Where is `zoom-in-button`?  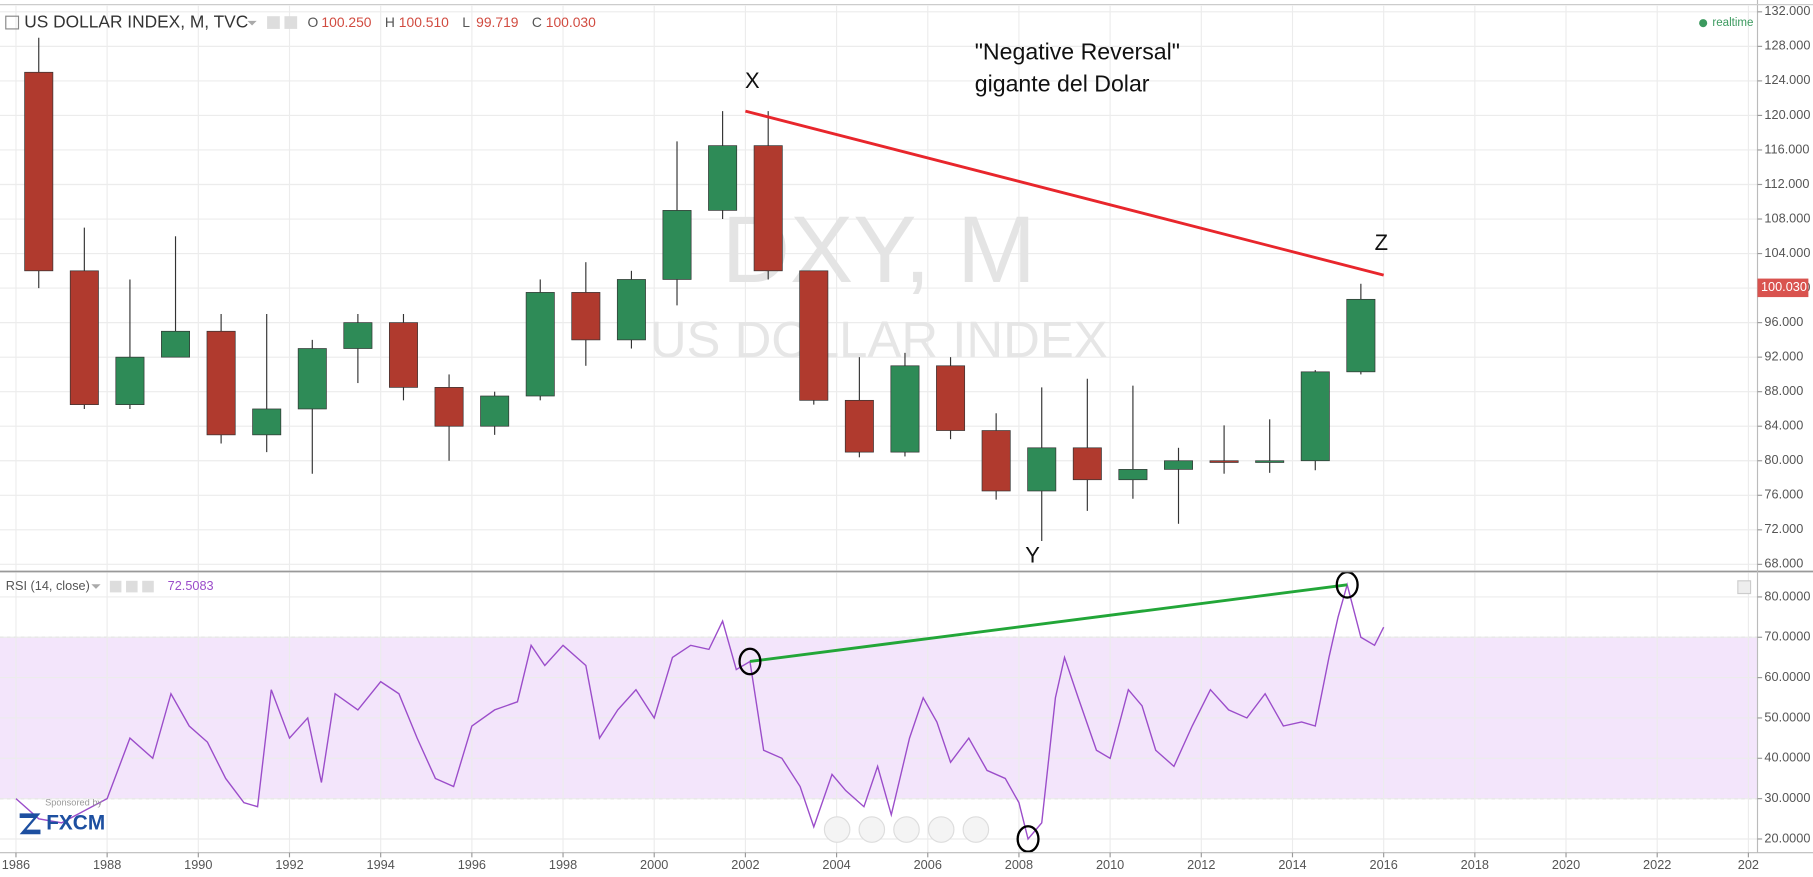 zoom-in-button is located at coordinates (941, 829).